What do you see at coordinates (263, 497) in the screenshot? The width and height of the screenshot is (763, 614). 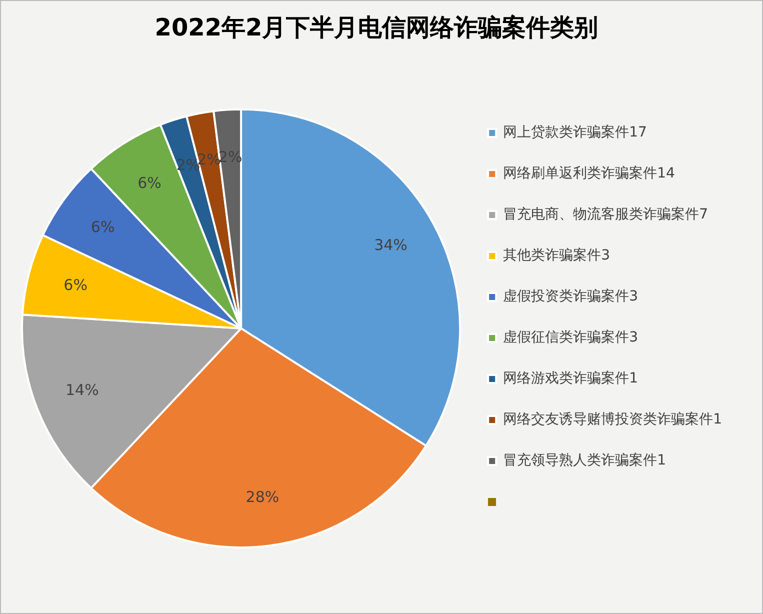 I see `data-label: 28%` at bounding box center [263, 497].